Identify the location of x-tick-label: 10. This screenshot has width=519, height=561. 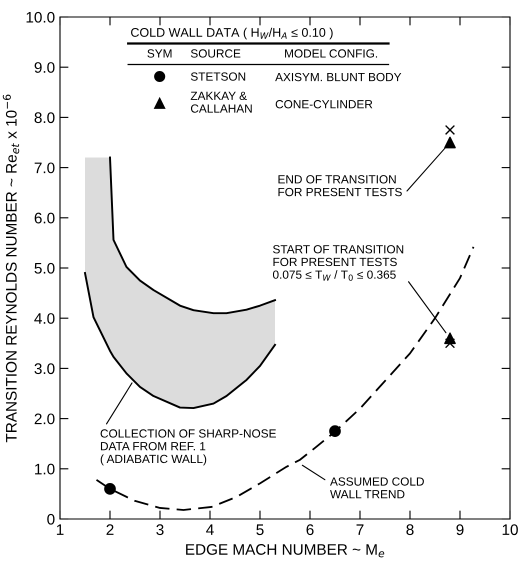
(510, 530).